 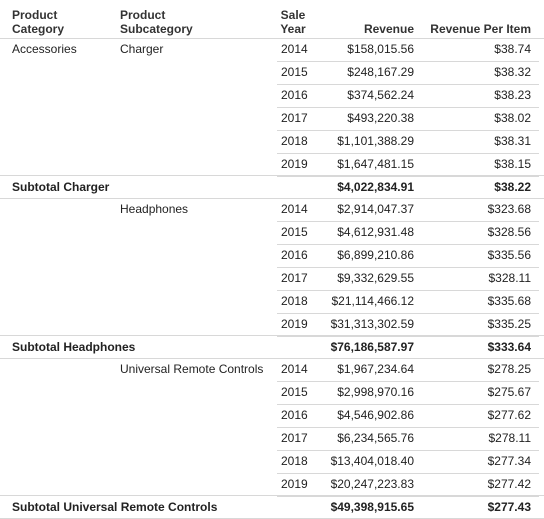 I want to click on table-row: 2016 $374,562.24 $38.23, so click(x=408, y=96).